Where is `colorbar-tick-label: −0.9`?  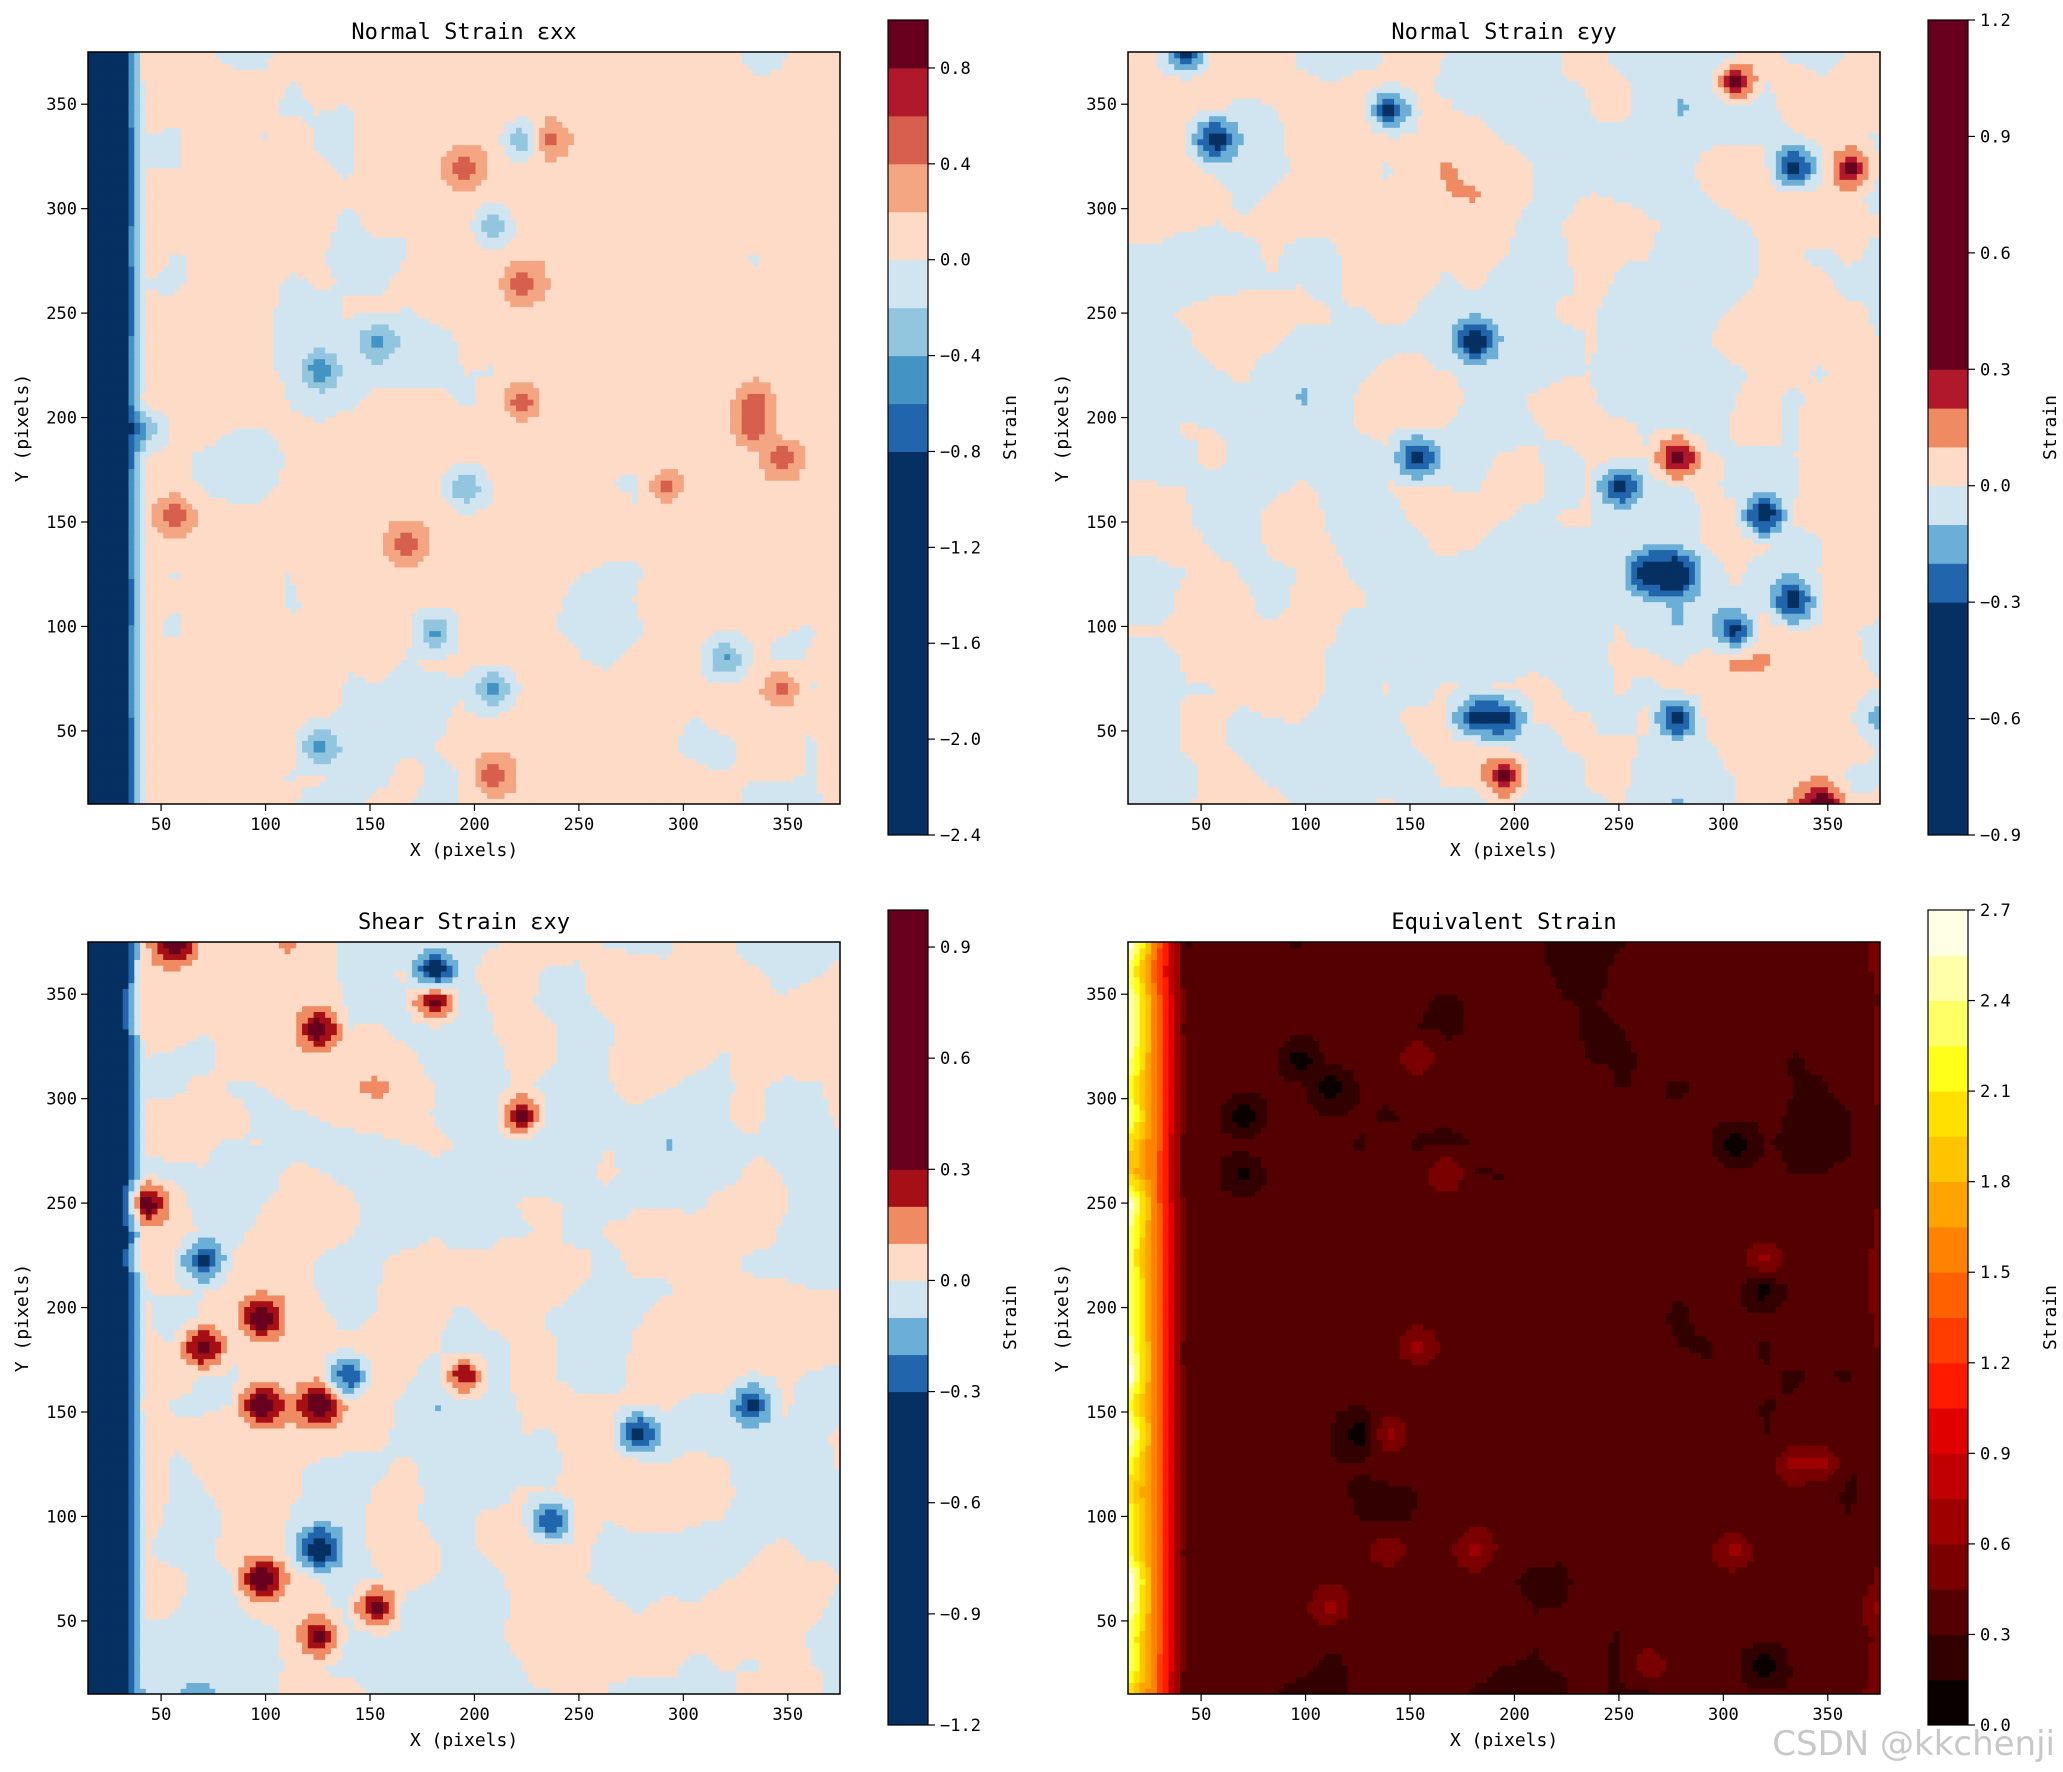 colorbar-tick-label: −0.9 is located at coordinates (960, 1615).